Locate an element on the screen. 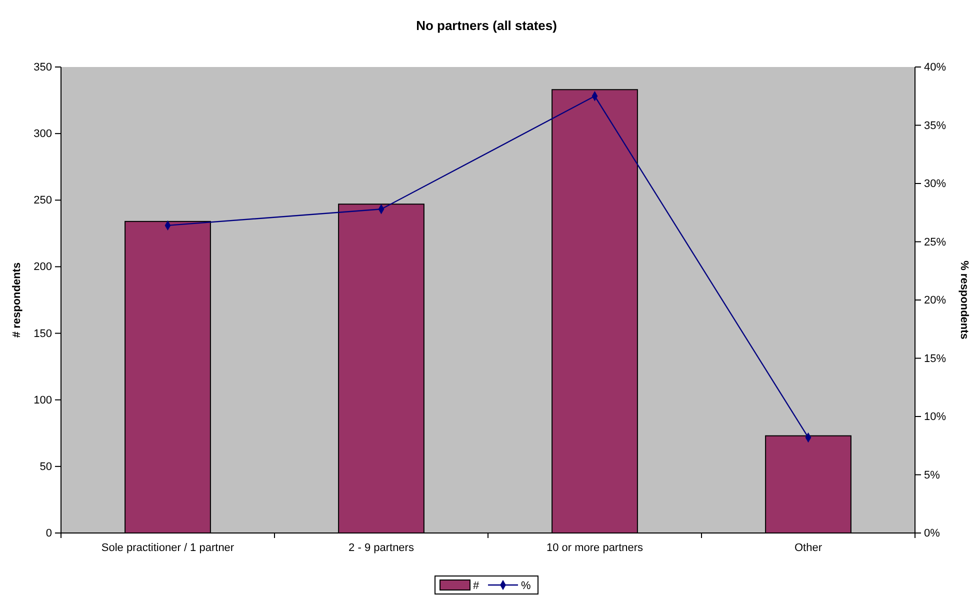 Image resolution: width=973 pixels, height=599 pixels. legend-label: % is located at coordinates (526, 586).